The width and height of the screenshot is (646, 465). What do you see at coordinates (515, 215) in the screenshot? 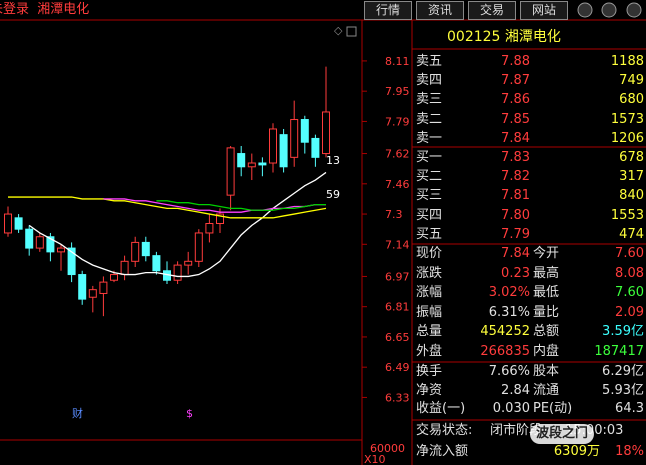
I see `book-price: 7.80` at bounding box center [515, 215].